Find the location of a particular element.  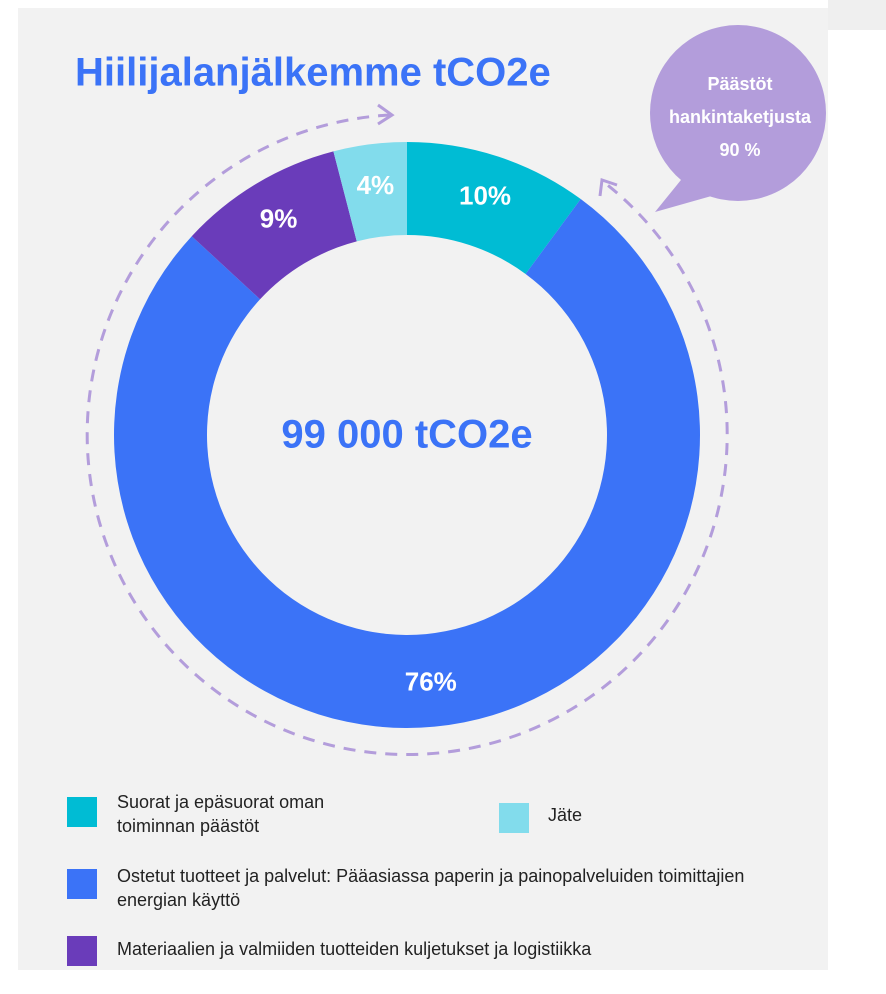

data-label: 4% is located at coordinates (376, 185).